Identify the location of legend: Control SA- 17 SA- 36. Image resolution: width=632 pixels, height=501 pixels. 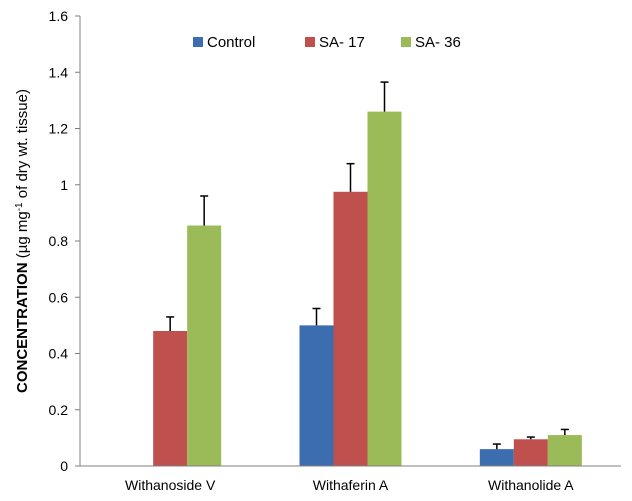
(327, 42).